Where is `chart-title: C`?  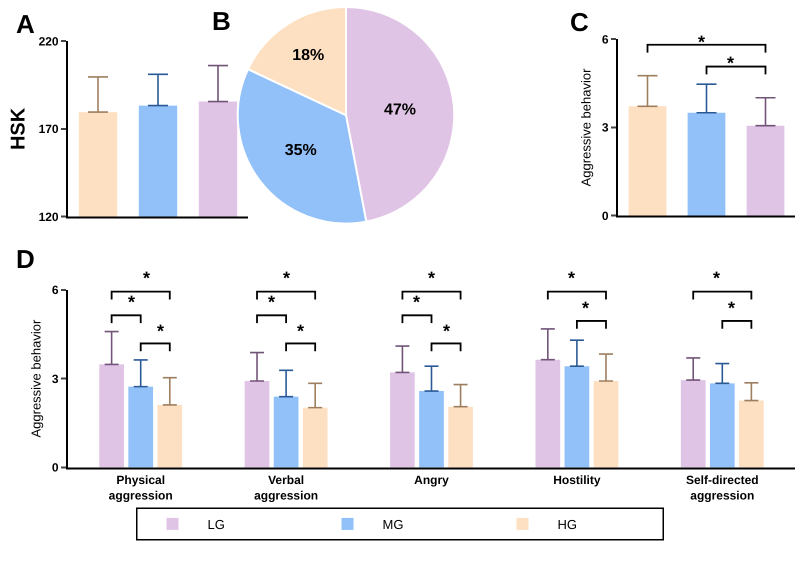
chart-title: C is located at coordinates (579, 22).